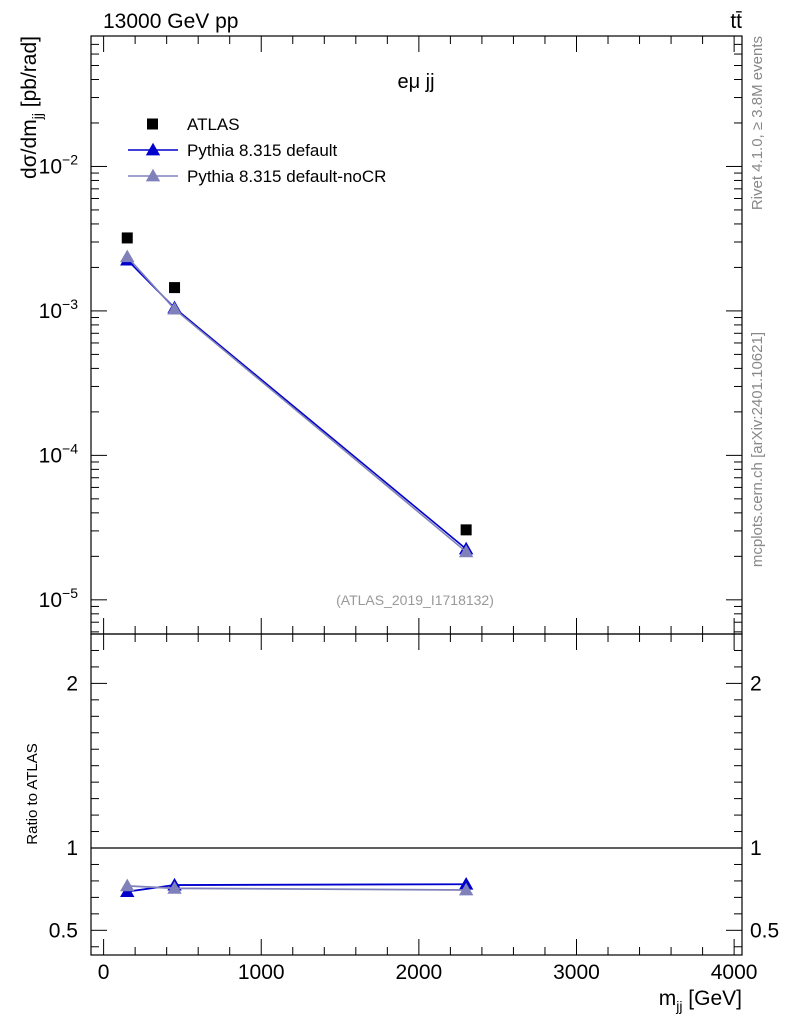 The width and height of the screenshot is (786, 1024). What do you see at coordinates (262, 150) in the screenshot?
I see `legend-label: Pythia 8.315 default` at bounding box center [262, 150].